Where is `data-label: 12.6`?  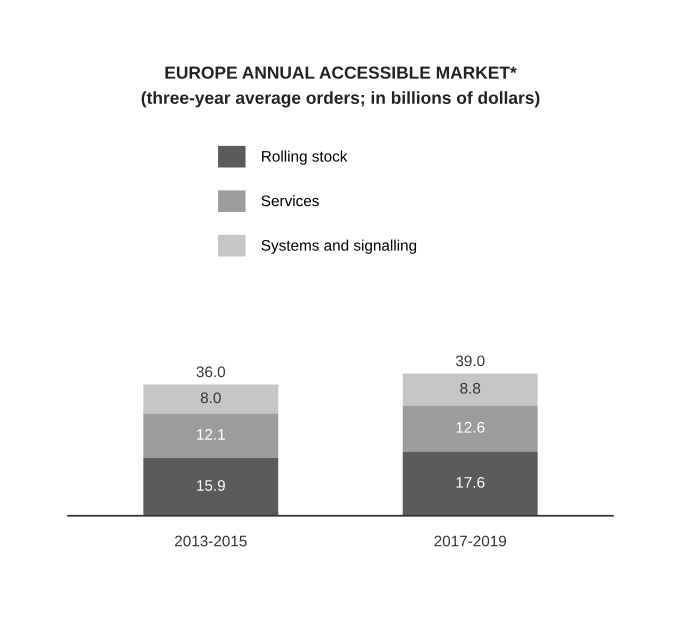
data-label: 12.6 is located at coordinates (470, 427).